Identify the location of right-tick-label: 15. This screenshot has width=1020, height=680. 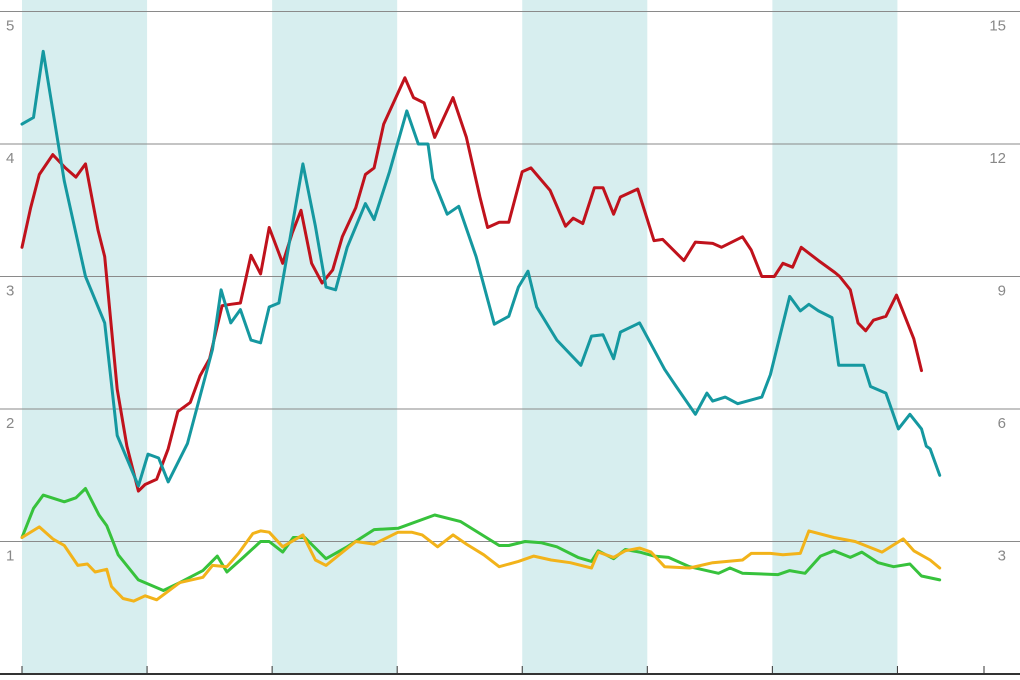
(997, 26).